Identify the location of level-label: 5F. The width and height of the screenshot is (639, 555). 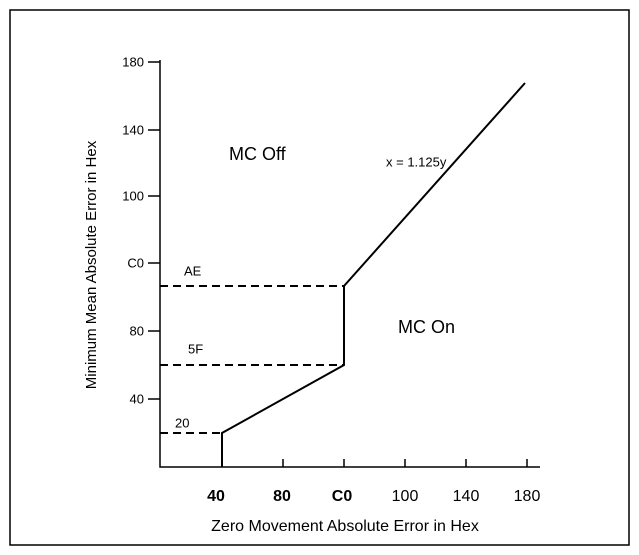
(195, 348).